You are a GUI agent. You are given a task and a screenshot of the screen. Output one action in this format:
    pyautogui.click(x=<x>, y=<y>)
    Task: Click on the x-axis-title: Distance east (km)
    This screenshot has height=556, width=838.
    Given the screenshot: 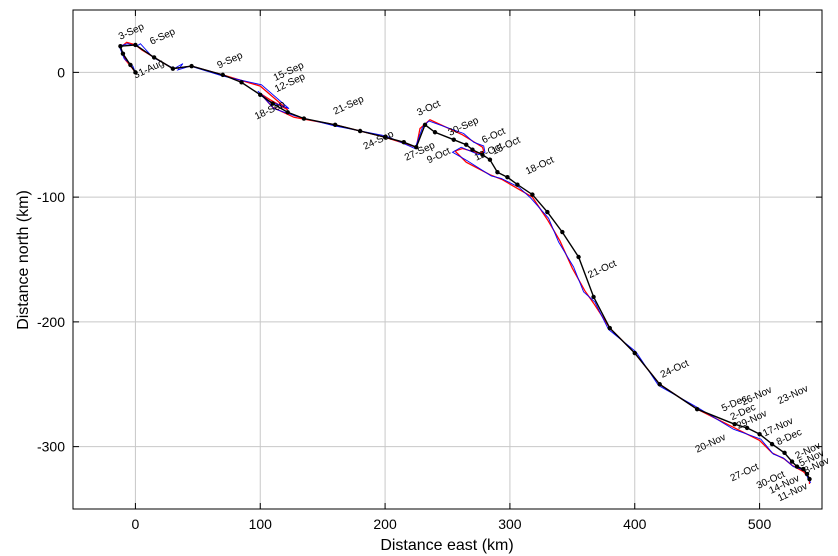 What is the action you would take?
    pyautogui.click(x=446, y=545)
    